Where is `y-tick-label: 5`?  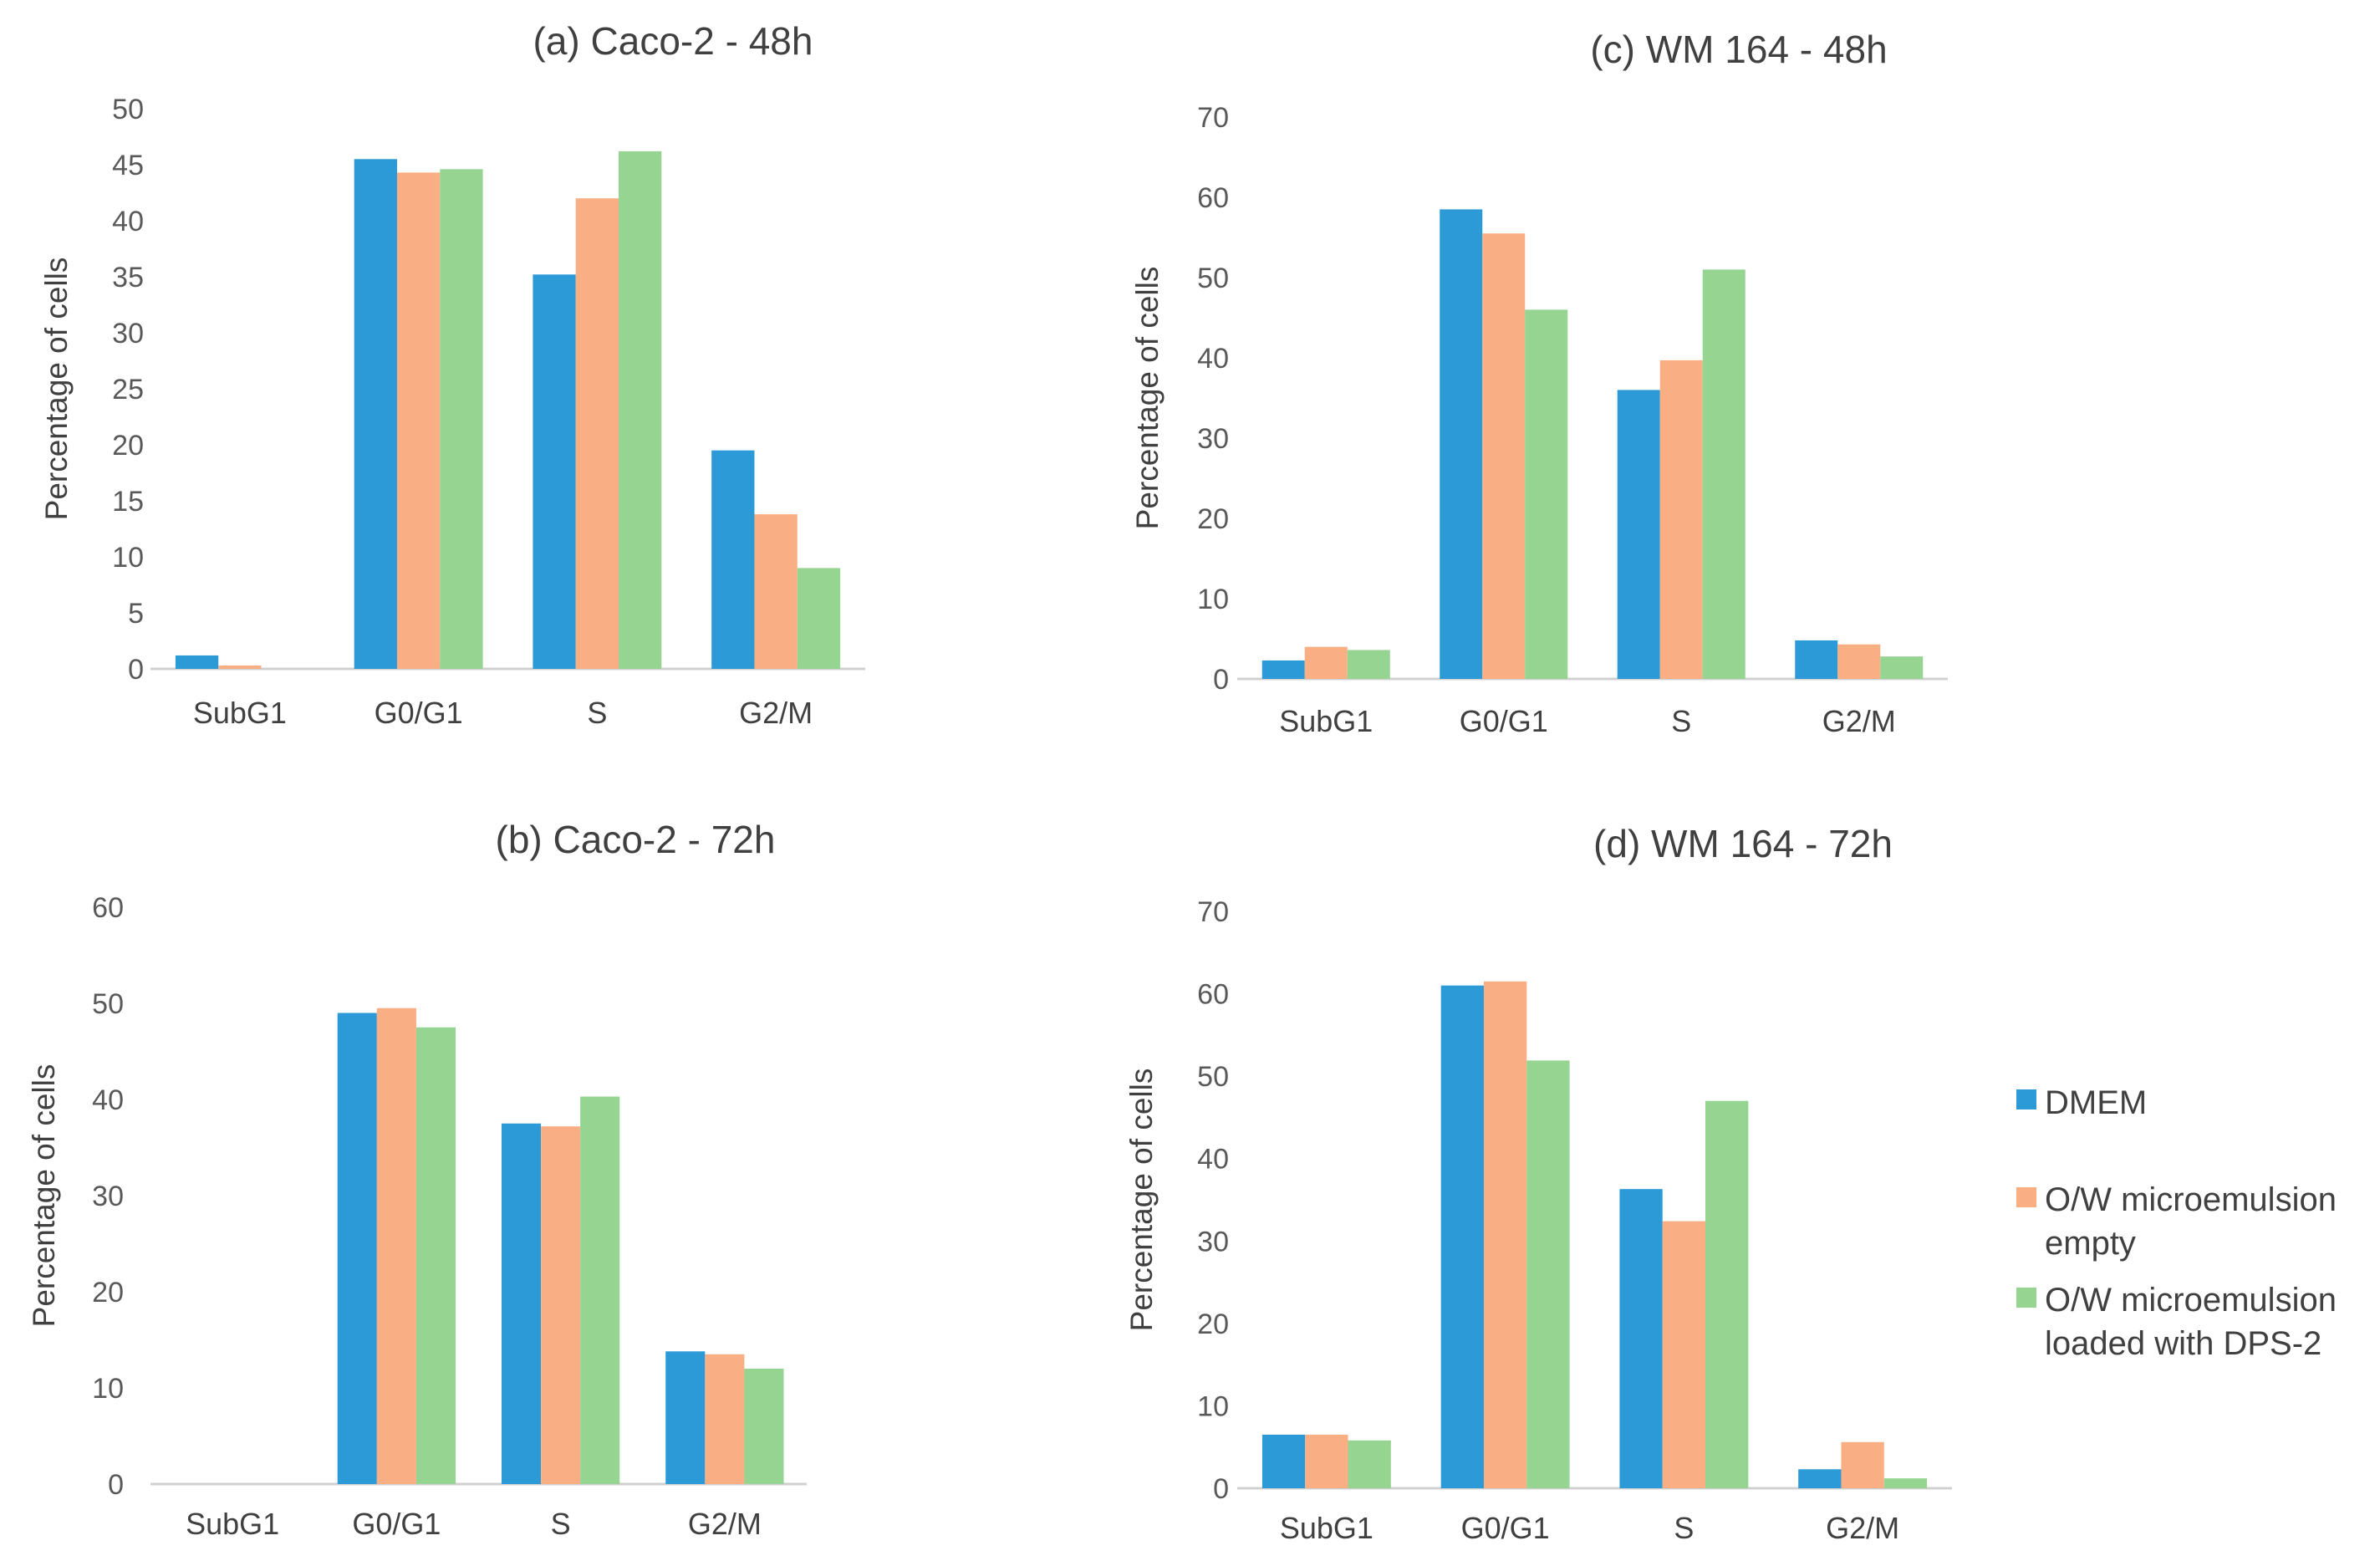 y-tick-label: 5 is located at coordinates (136, 614).